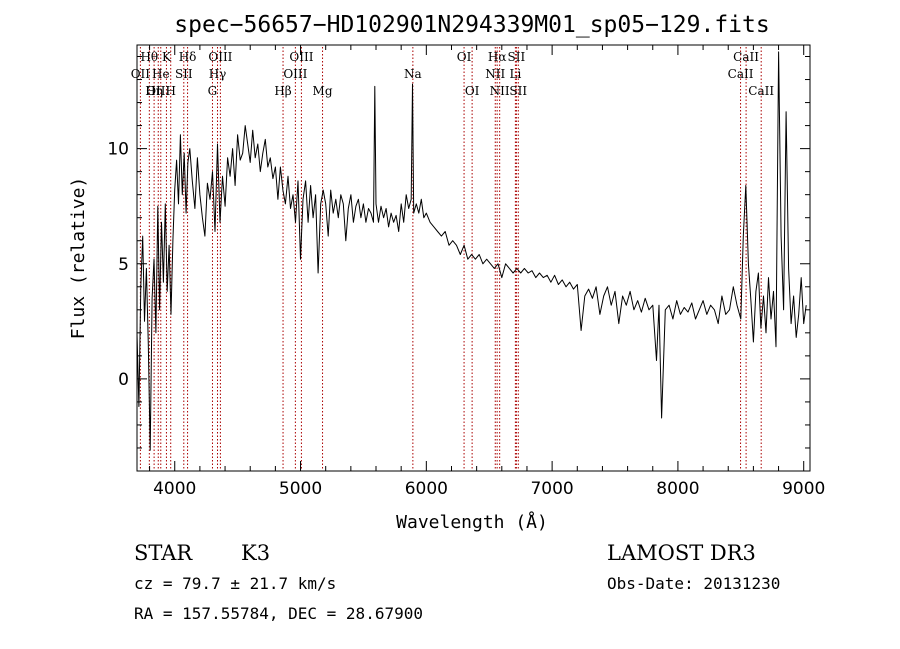  What do you see at coordinates (803, 489) in the screenshot?
I see `x-tick-label: 9000` at bounding box center [803, 489].